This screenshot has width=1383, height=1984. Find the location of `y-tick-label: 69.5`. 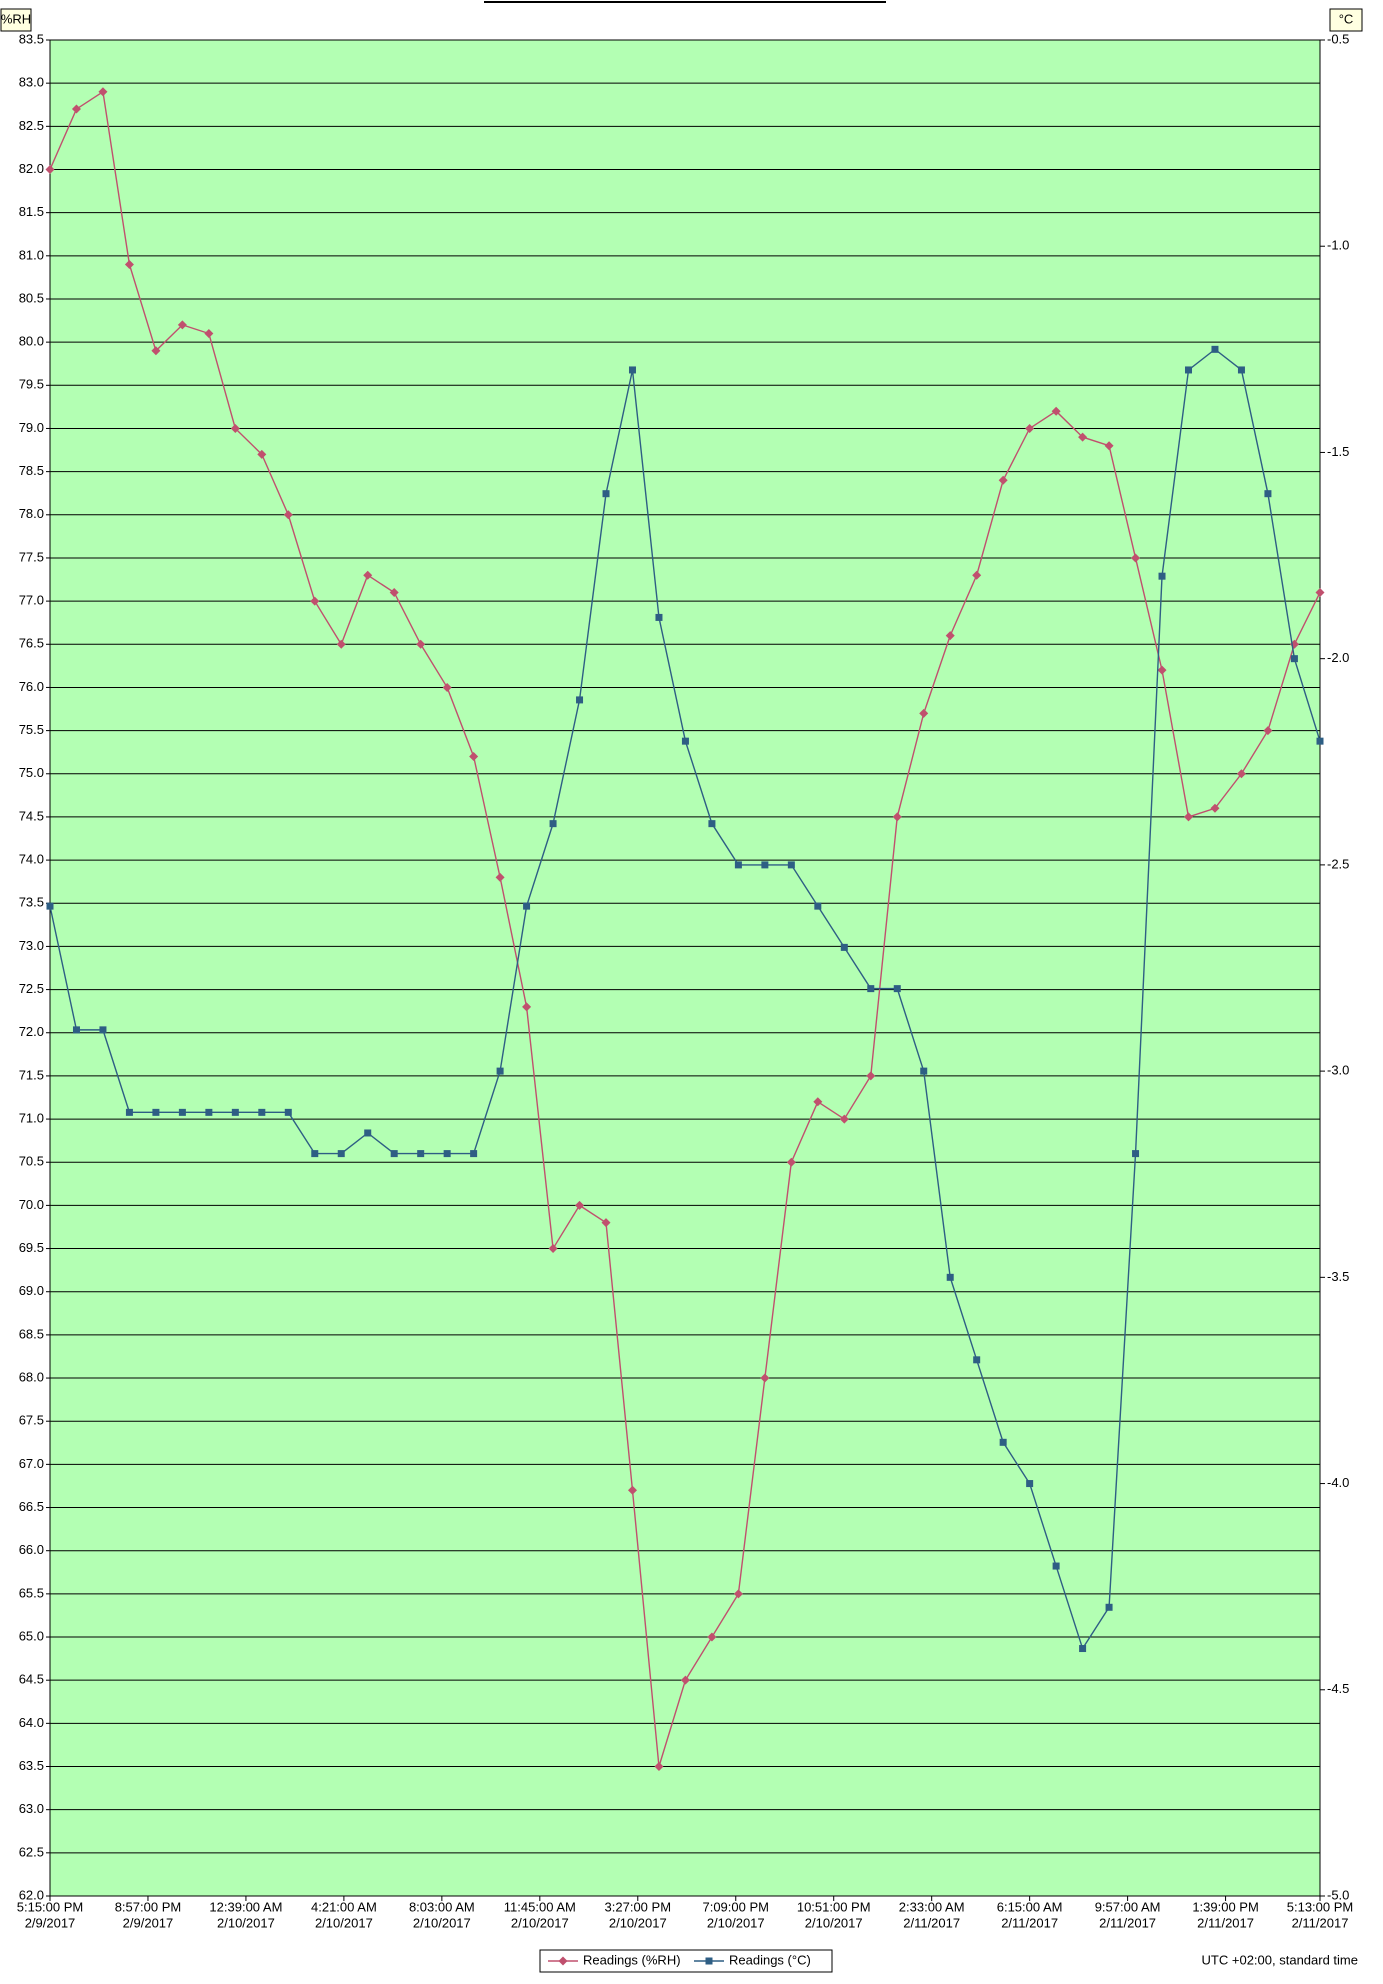

y-tick-label: 69.5 is located at coordinates (31, 1247).